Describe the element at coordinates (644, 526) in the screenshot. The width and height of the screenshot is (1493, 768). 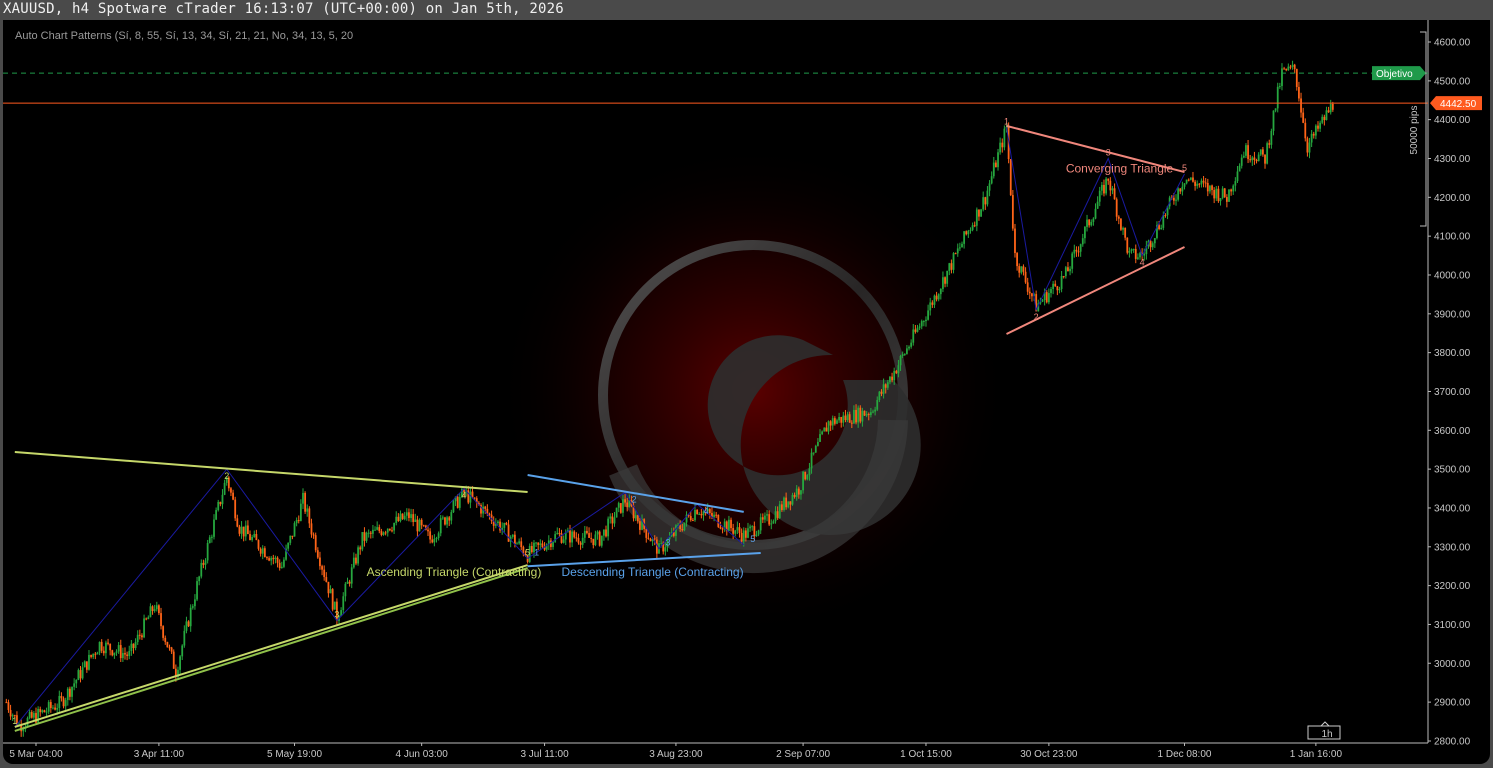
I see `pattern-descending: 1 2 3 4 5 Descending Triangle (Contracting)` at that location.